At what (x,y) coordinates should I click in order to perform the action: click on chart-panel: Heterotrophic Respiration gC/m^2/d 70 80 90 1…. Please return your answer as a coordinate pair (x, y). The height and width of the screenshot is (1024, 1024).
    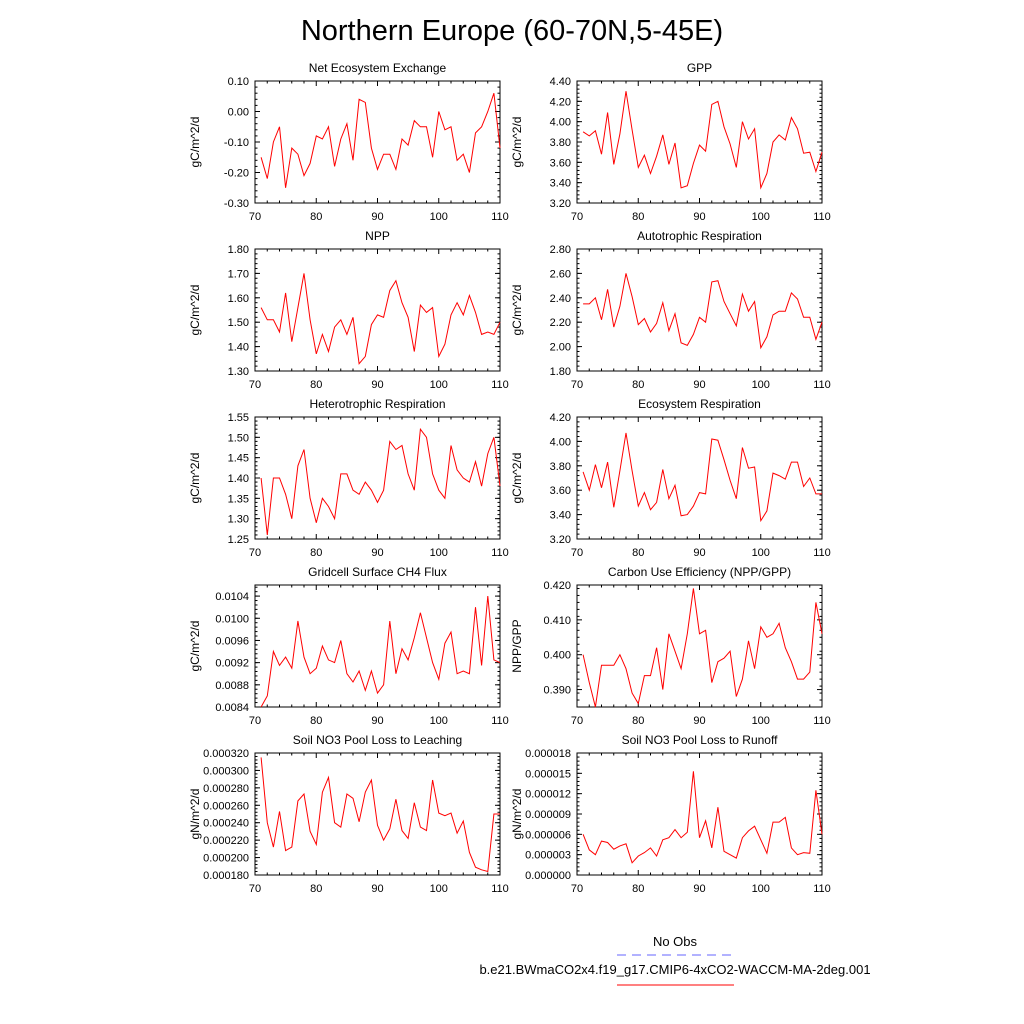
    Looking at the image, I should click on (348, 478).